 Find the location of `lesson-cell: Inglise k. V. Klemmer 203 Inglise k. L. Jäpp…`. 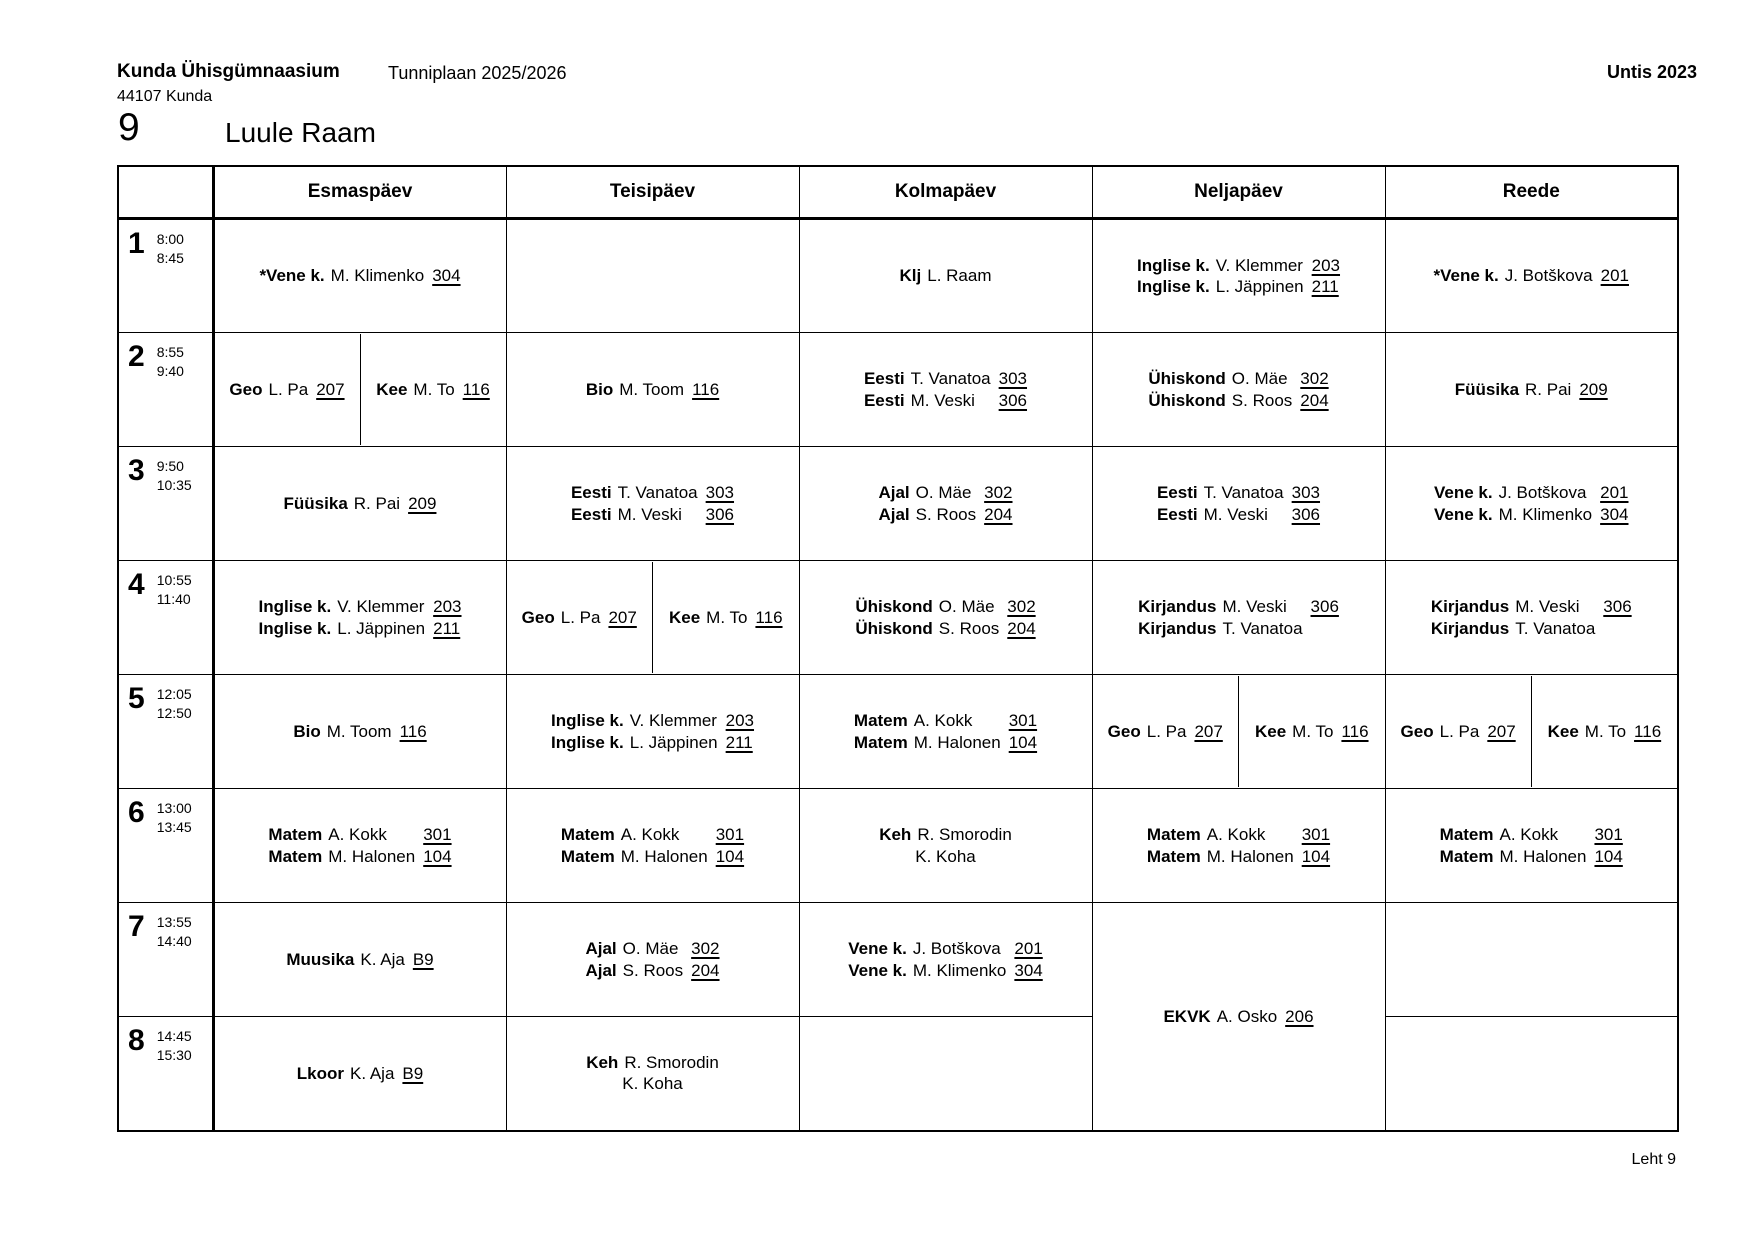

lesson-cell: Inglise k. V. Klemmer 203 Inglise k. L. Jäpp… is located at coordinates (1238, 275).